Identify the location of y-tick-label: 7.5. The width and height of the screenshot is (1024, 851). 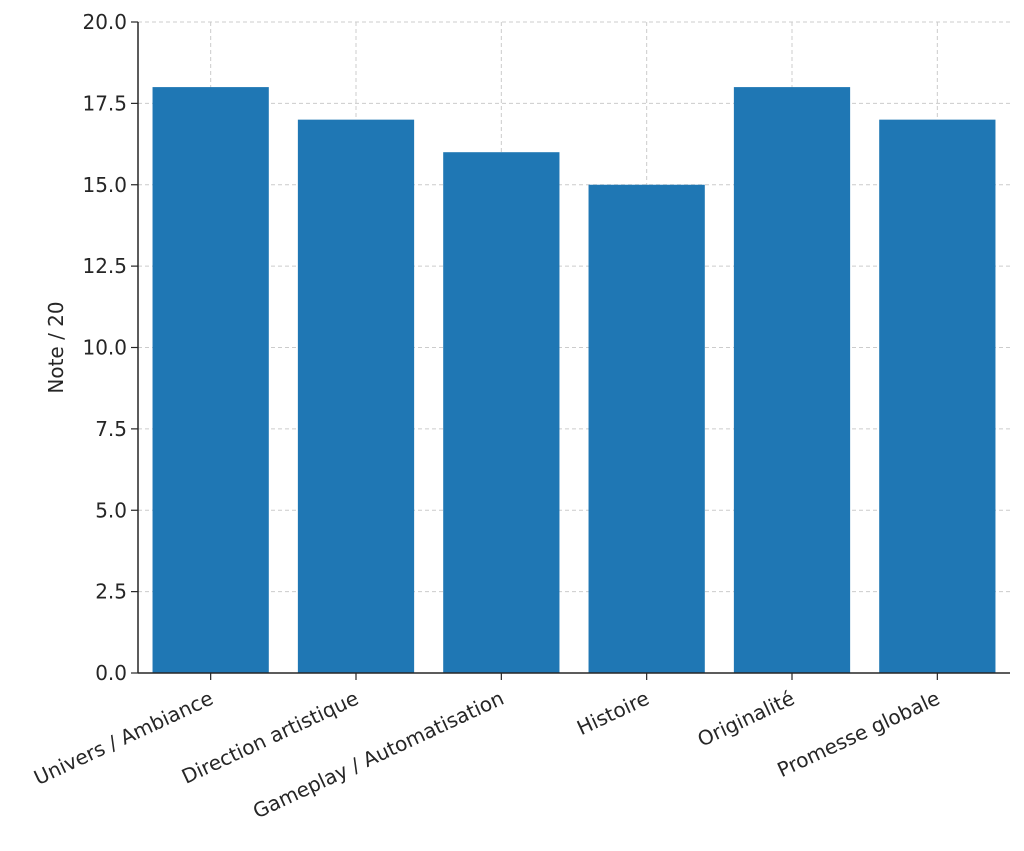
(111, 429).